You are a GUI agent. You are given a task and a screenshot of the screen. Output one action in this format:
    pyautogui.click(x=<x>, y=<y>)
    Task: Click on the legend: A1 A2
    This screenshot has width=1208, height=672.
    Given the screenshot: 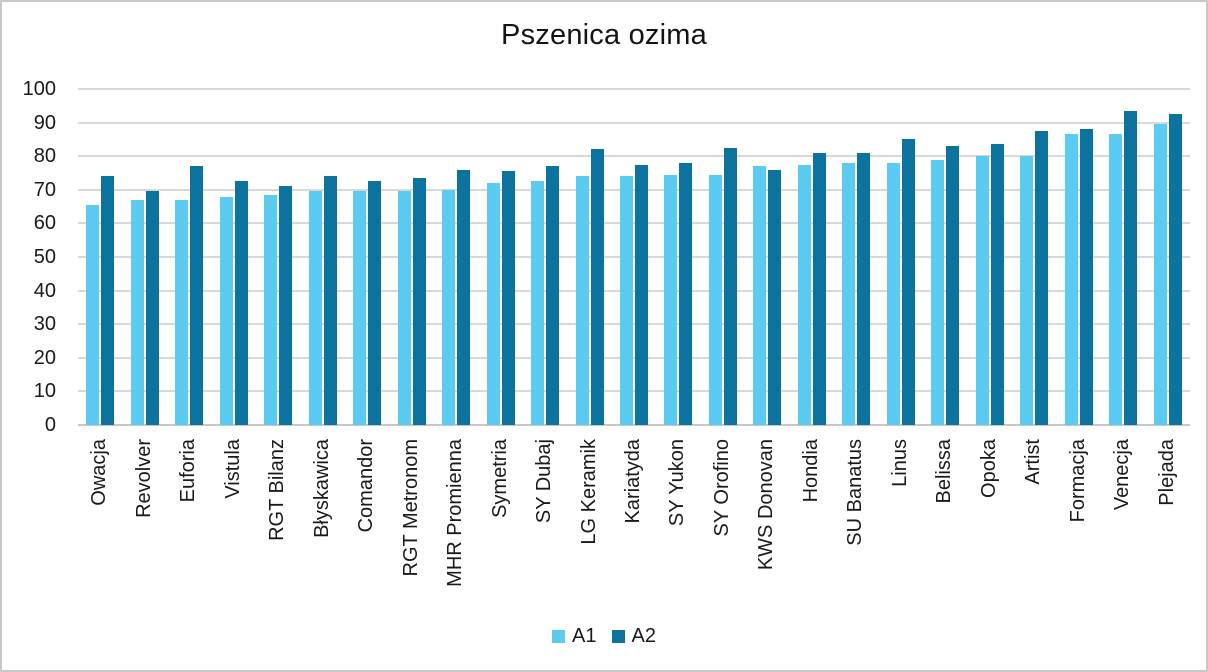 What is the action you would take?
    pyautogui.click(x=604, y=636)
    